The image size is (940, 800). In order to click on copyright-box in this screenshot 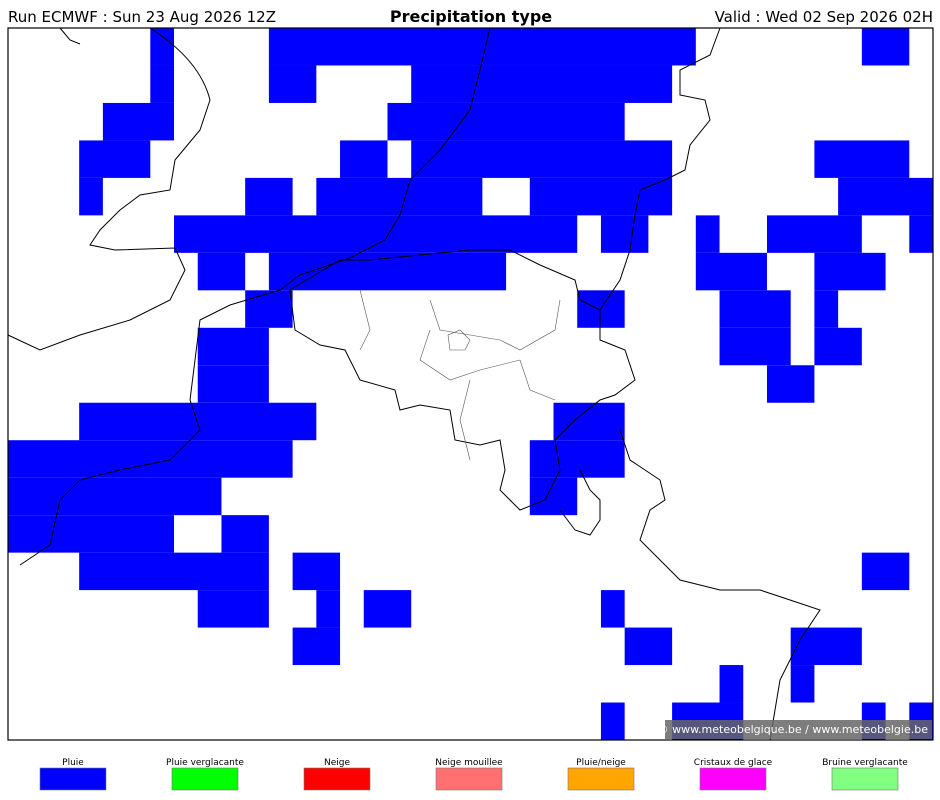, I will do `click(798, 729)`.